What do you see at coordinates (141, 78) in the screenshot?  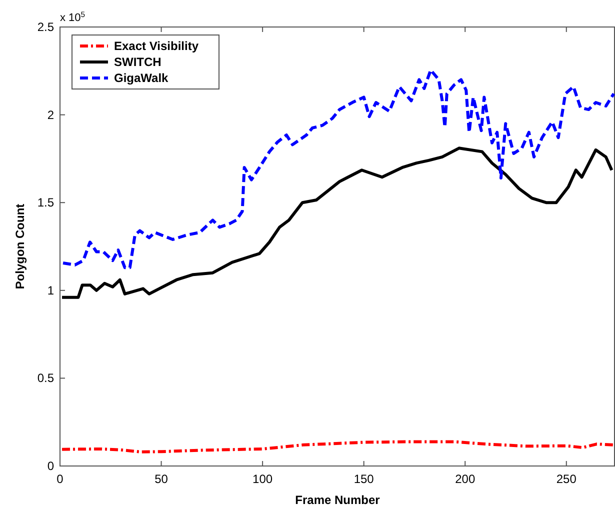 I see `legend-label: GigaWalk` at bounding box center [141, 78].